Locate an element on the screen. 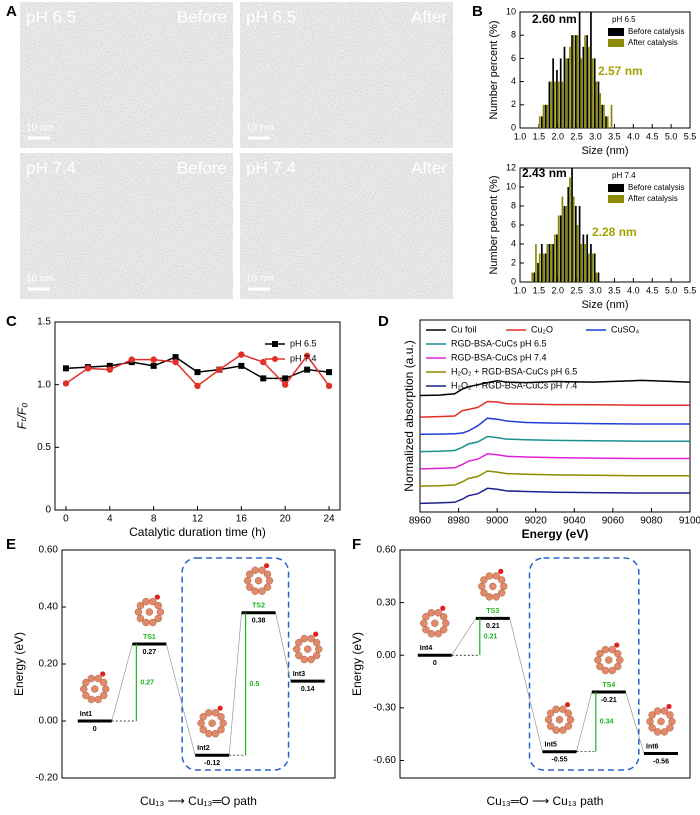 The height and width of the screenshot is (815, 700). state-label: Before is located at coordinates (202, 16).